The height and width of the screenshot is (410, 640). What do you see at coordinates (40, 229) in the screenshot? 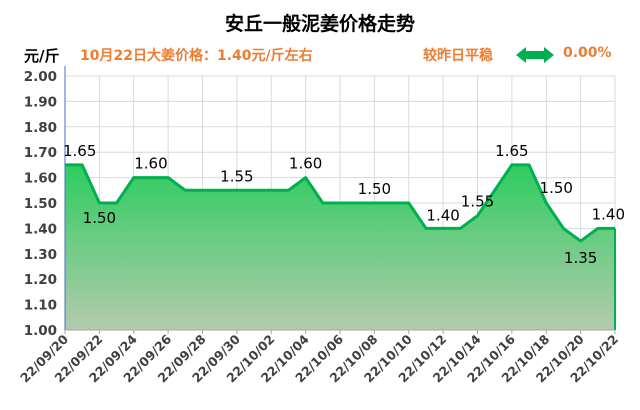
I see `y-tick-label: 1.40` at bounding box center [40, 229].